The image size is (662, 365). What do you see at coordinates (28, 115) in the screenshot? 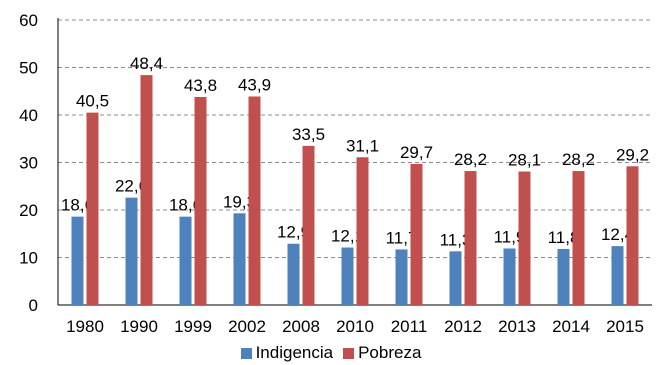
I see `y-tick-label-40: 40` at bounding box center [28, 115].